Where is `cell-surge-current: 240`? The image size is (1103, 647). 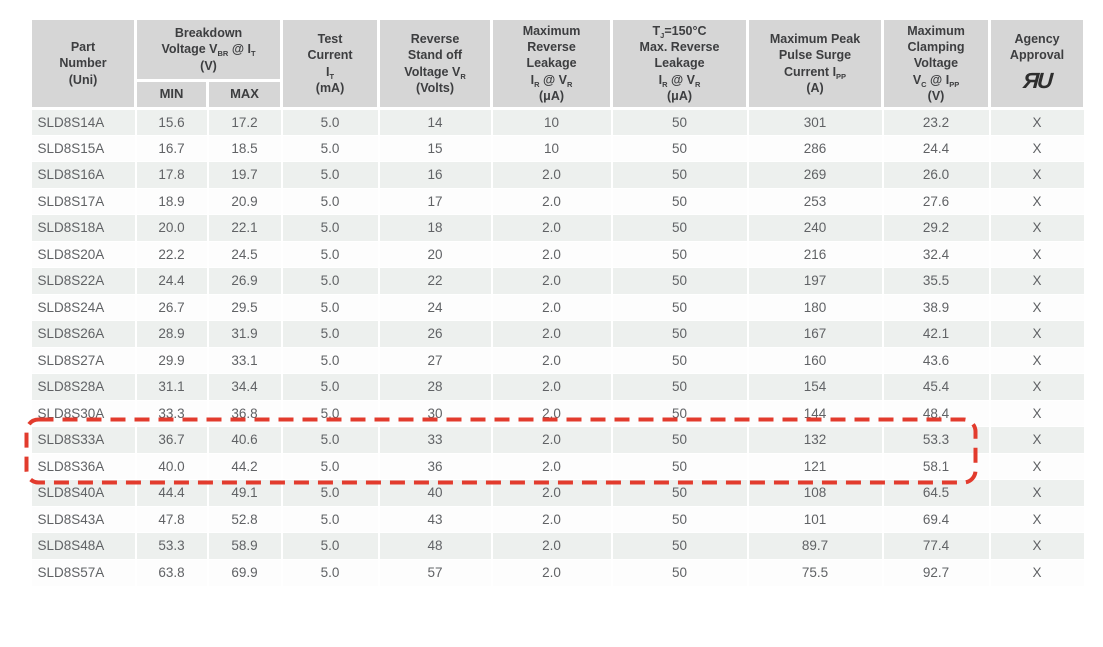
cell-surge-current: 240 is located at coordinates (815, 227).